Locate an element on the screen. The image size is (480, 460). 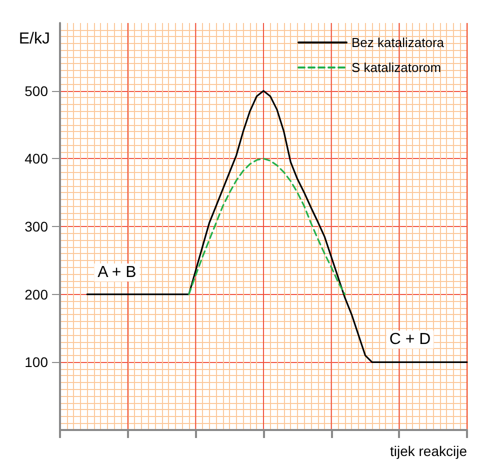
y-axis-title: E/kJ is located at coordinates (34, 39).